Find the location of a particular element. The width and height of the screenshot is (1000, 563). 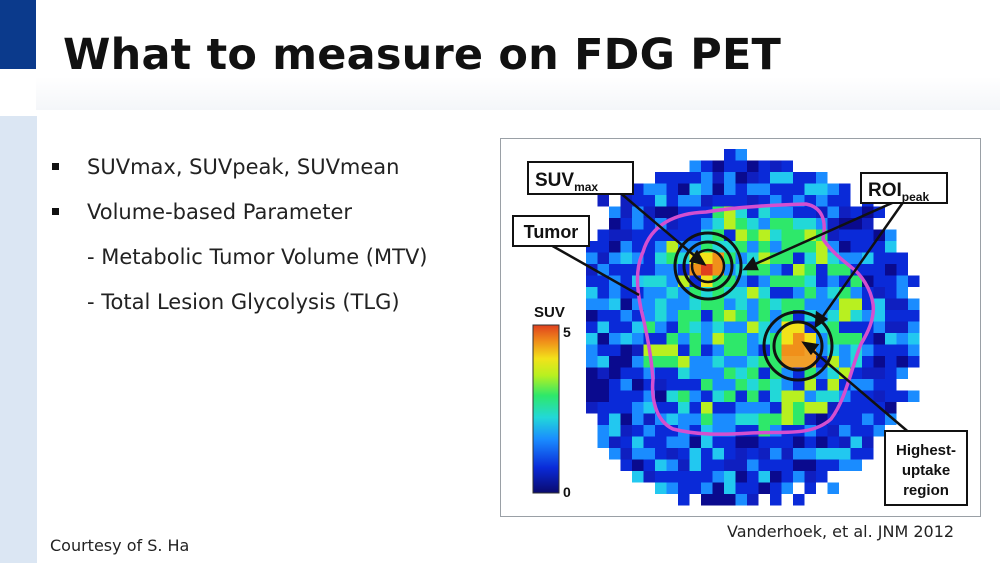

svg-text: uptake is located at coordinates (926, 470).